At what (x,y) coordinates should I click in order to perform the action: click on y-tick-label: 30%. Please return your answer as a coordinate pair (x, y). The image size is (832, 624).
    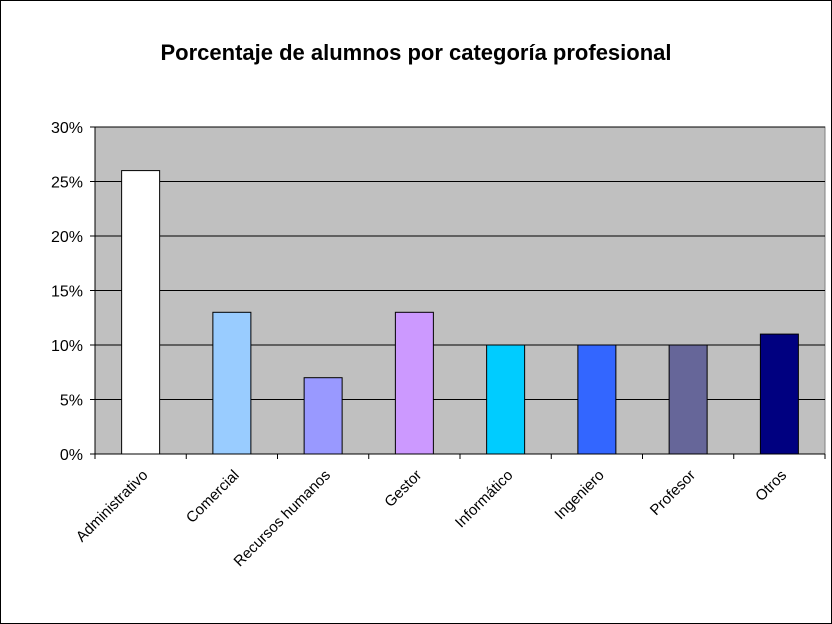
    Looking at the image, I should click on (67, 128).